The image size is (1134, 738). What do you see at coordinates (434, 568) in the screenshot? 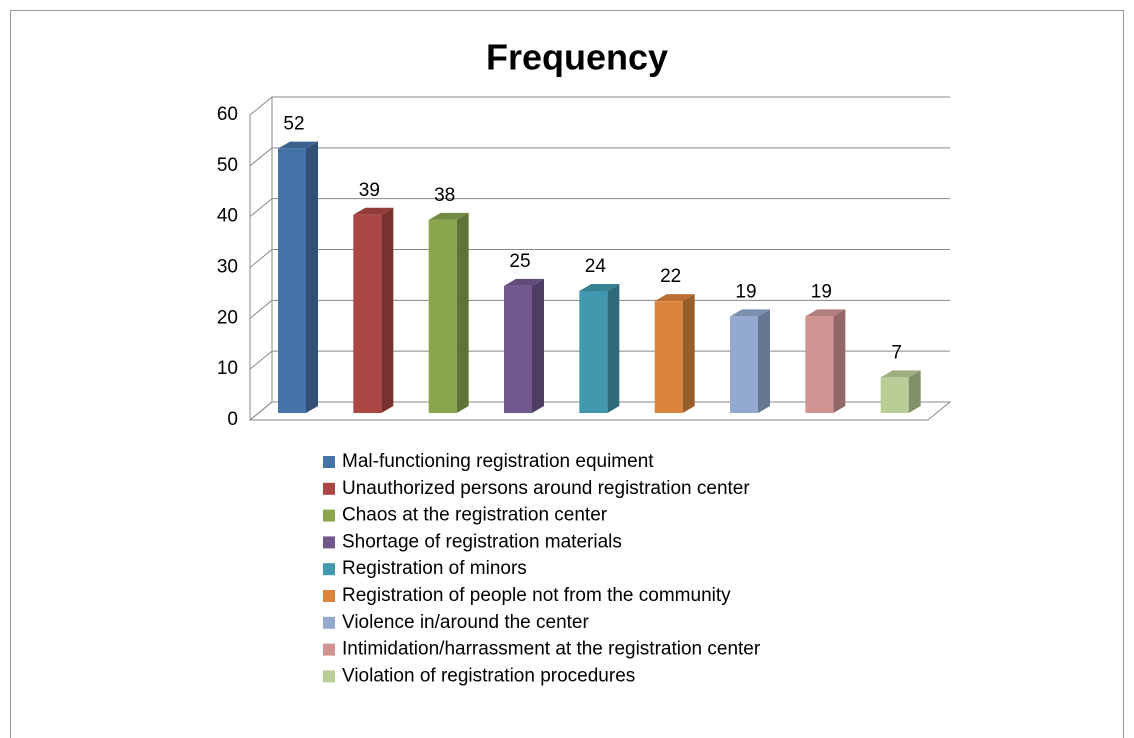
I see `legend-label: Registration of minors` at bounding box center [434, 568].